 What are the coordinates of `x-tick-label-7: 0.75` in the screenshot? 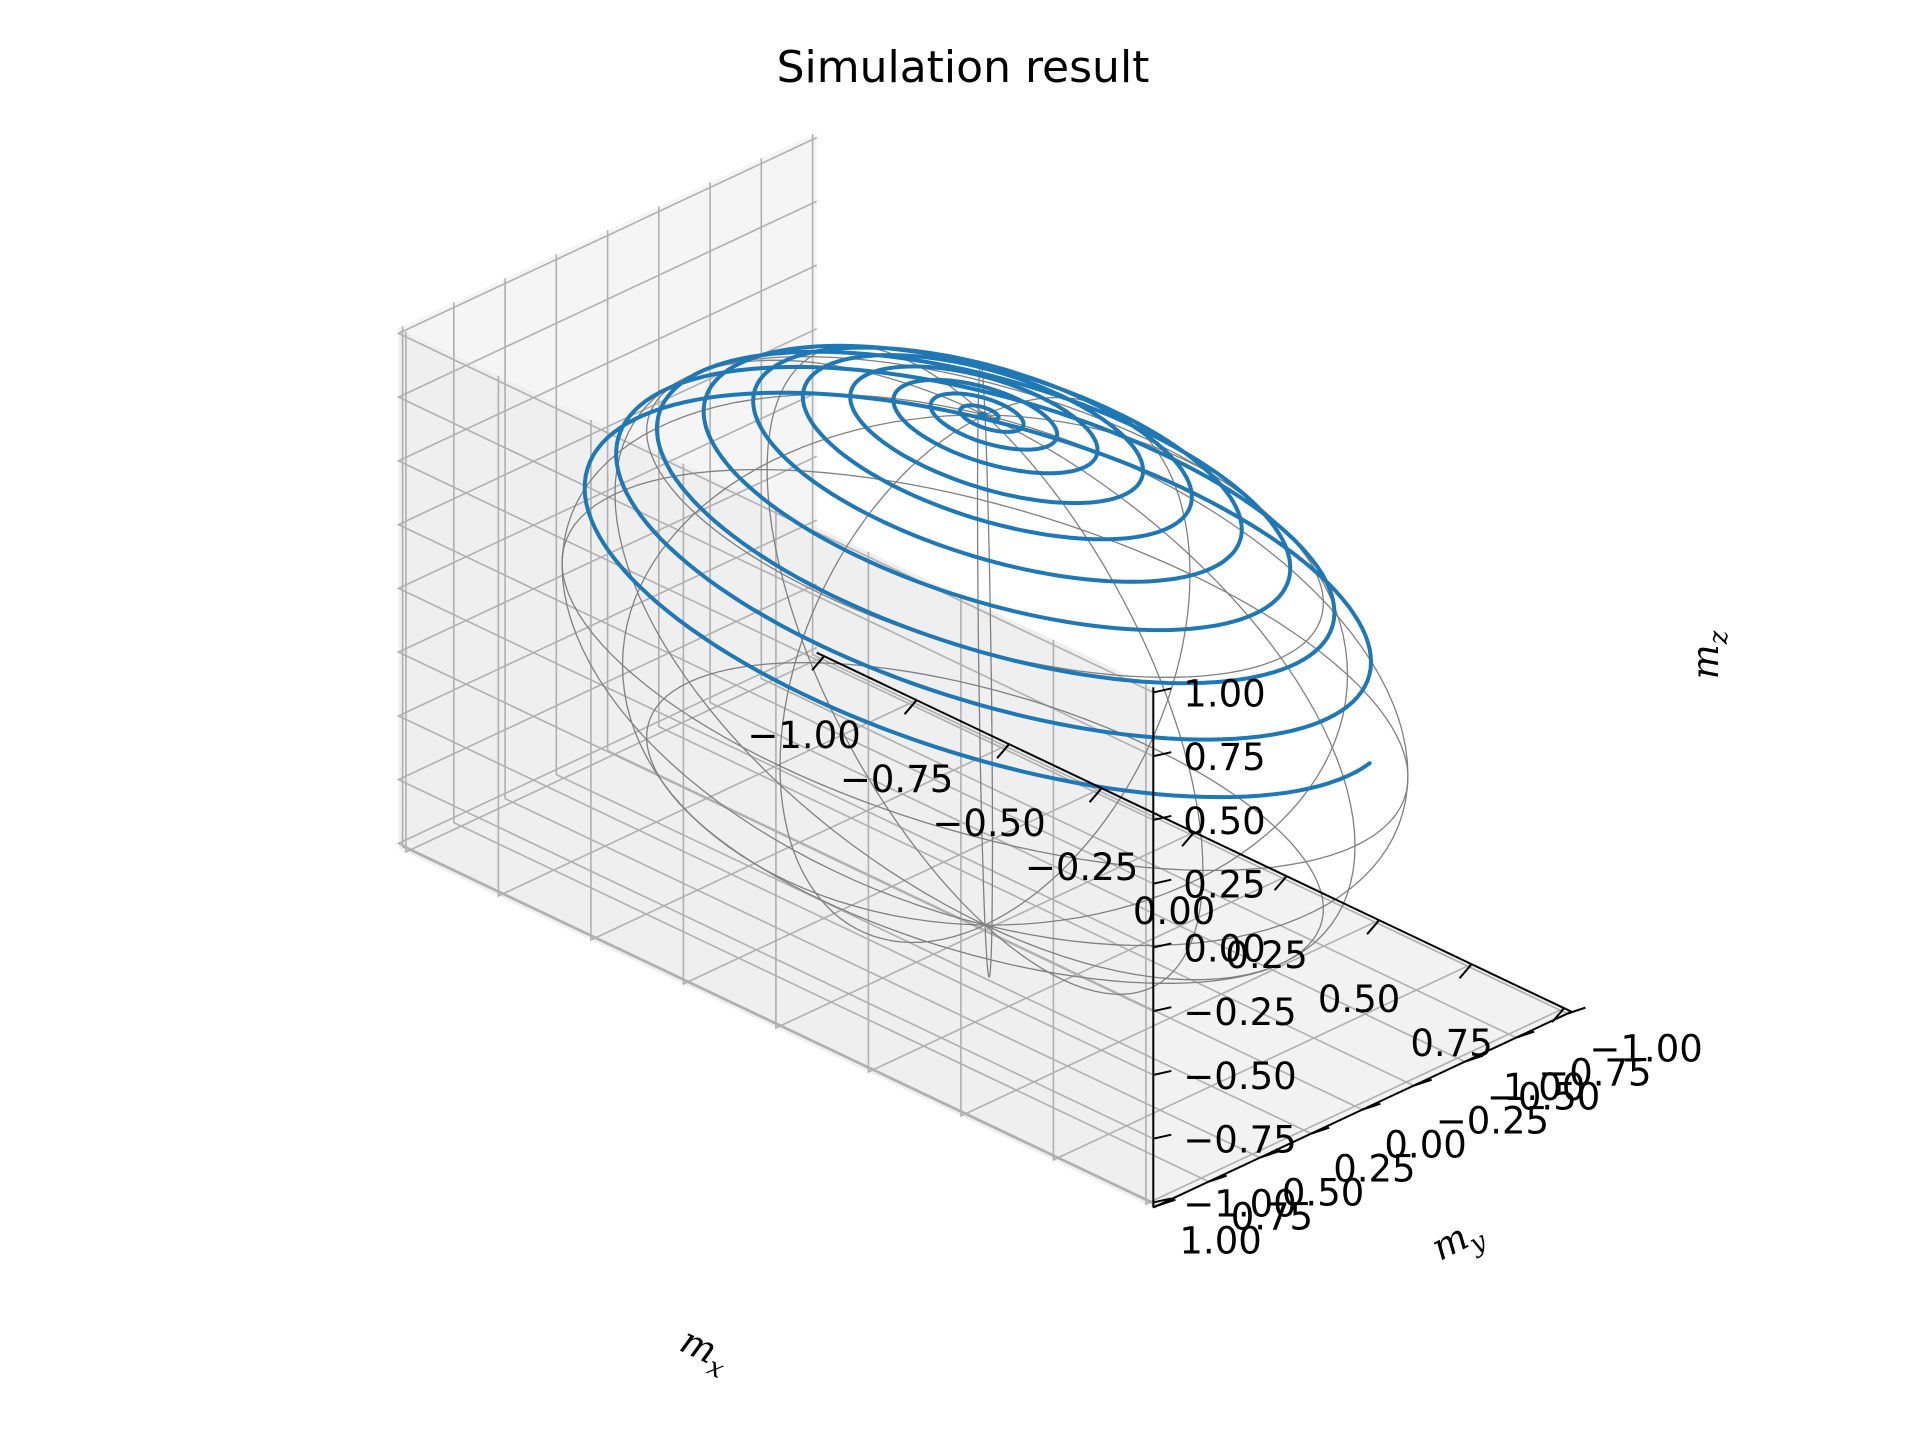 It's located at (1451, 1043).